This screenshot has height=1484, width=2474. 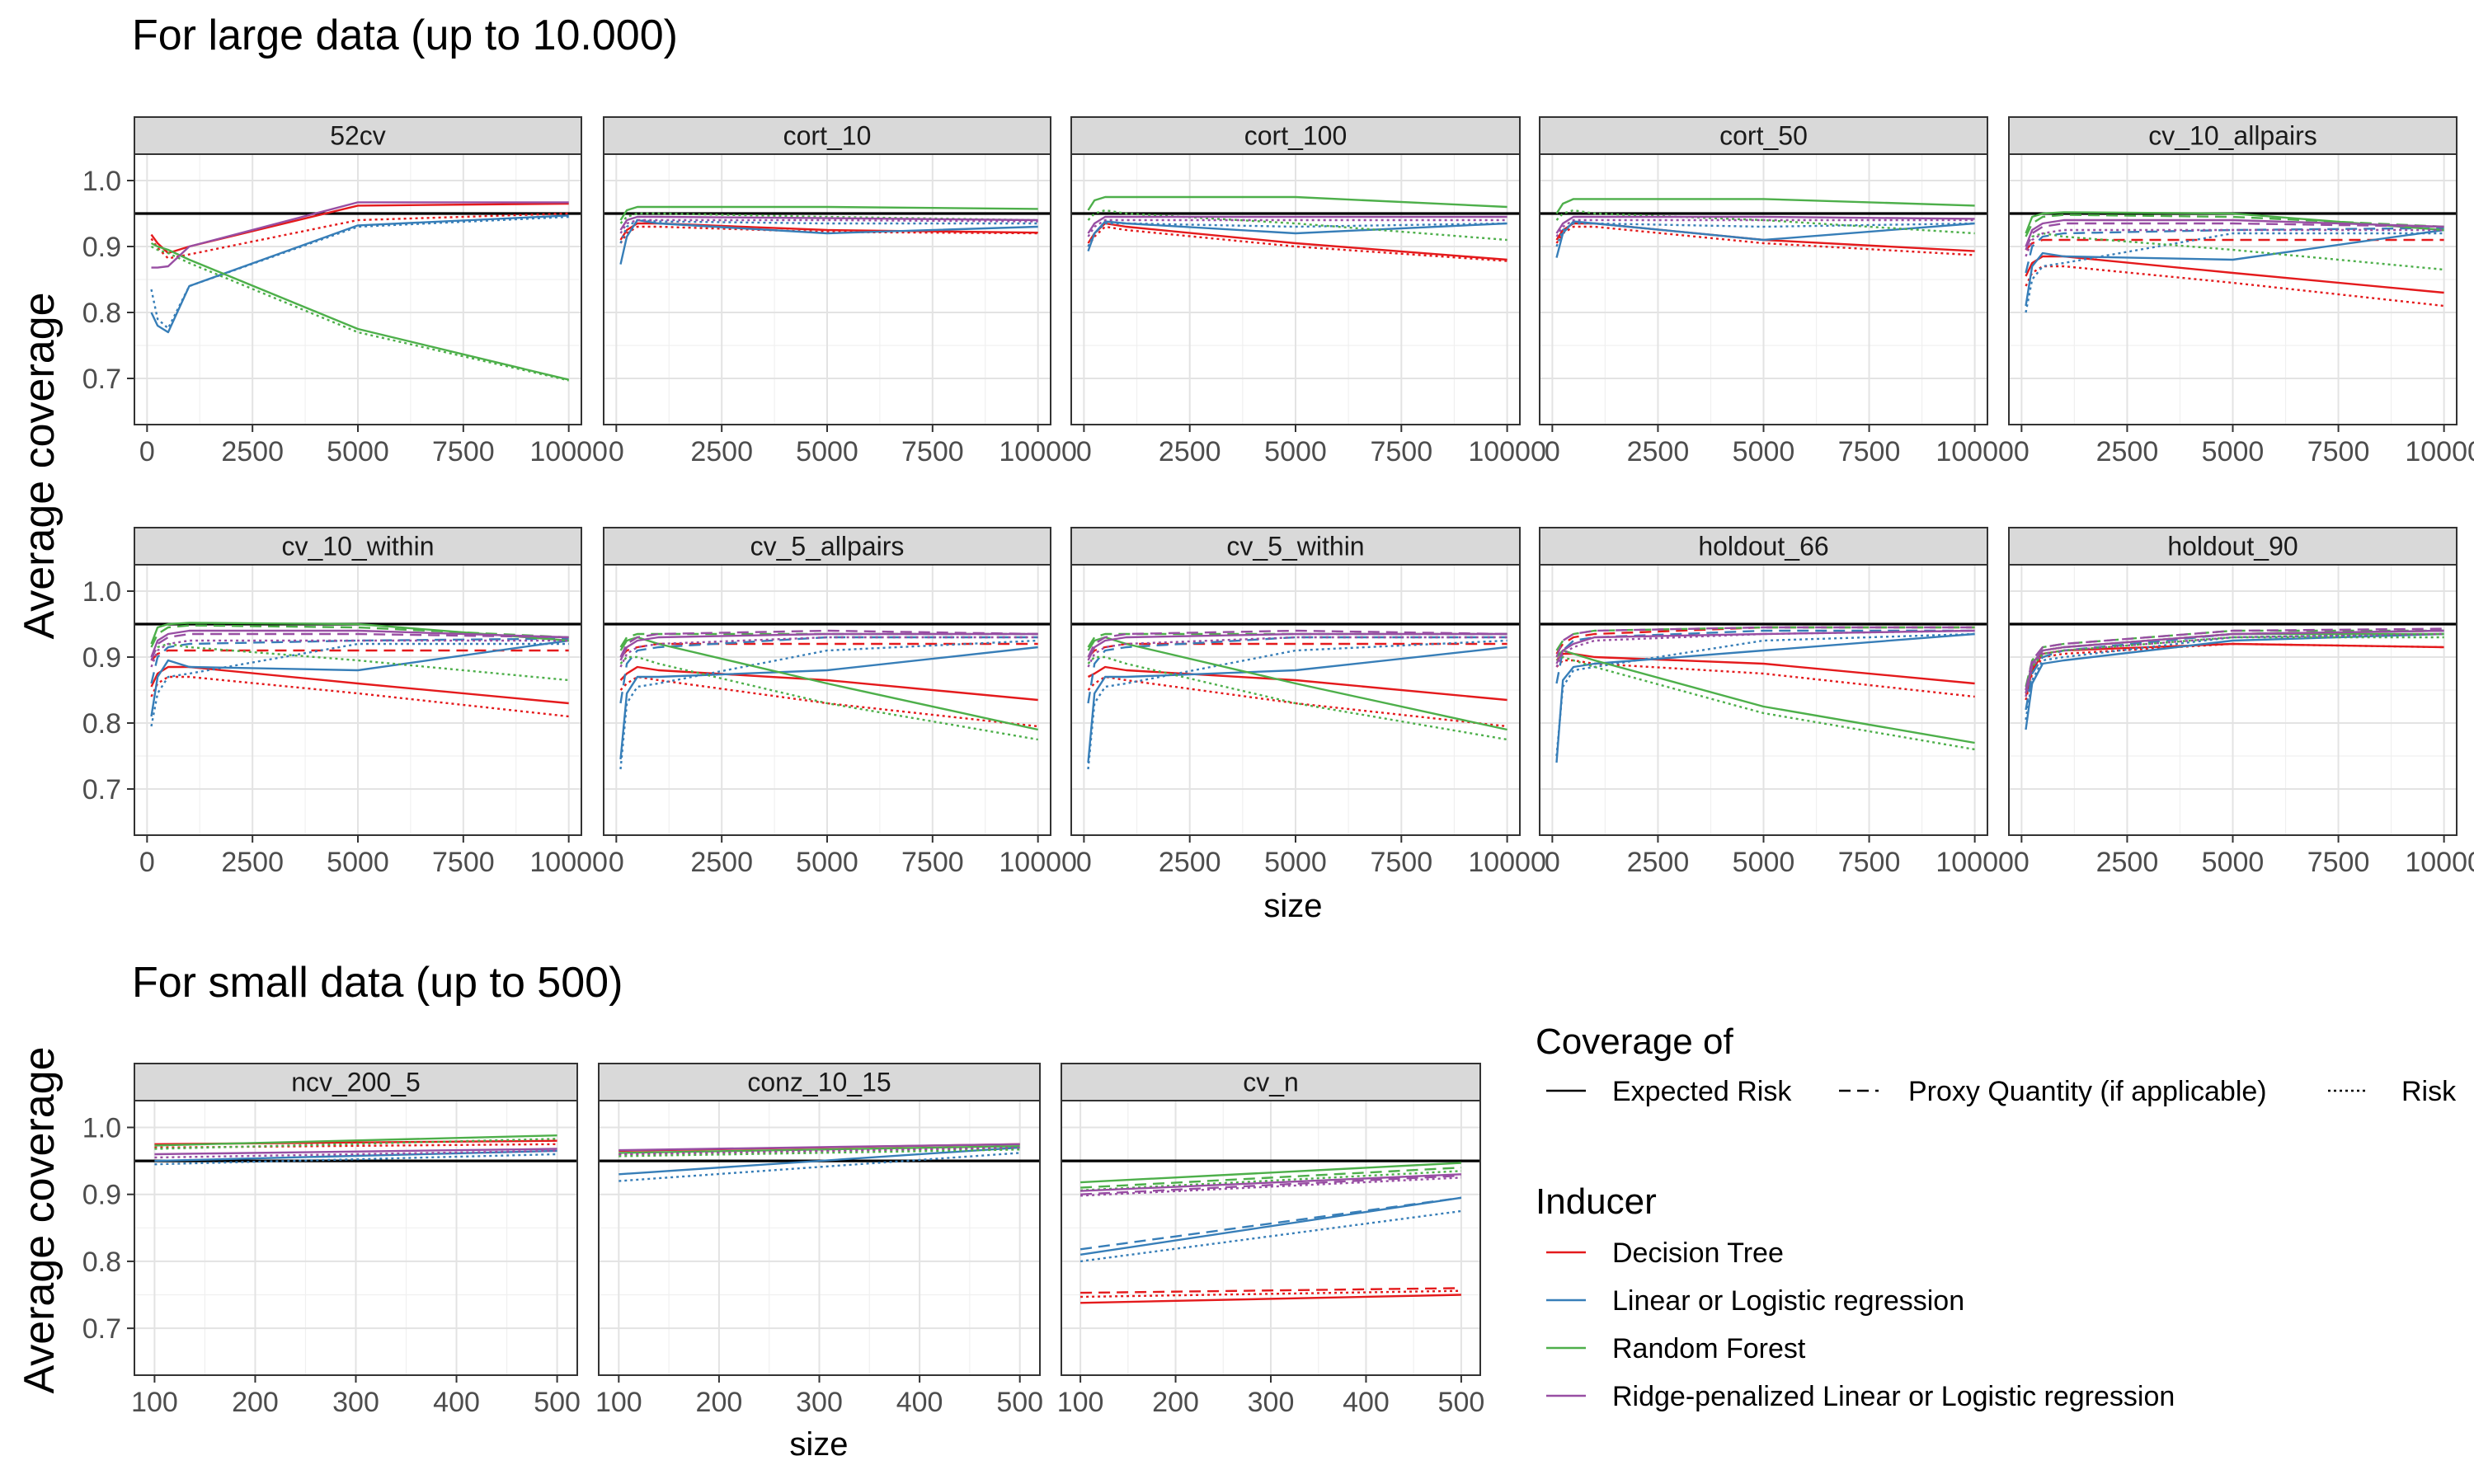 I want to click on legend-inducer-title: Inducer, so click(x=1596, y=1201).